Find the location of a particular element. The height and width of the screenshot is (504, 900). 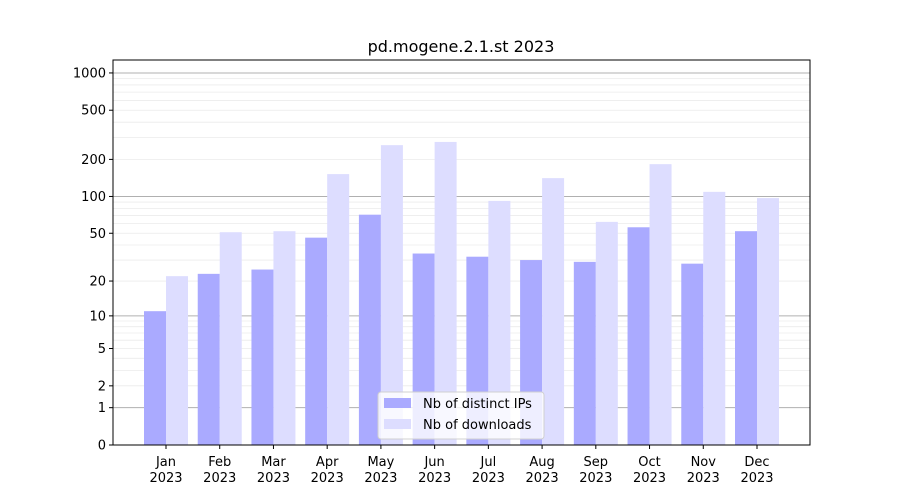

y-tick-label: 1 is located at coordinates (102, 408).